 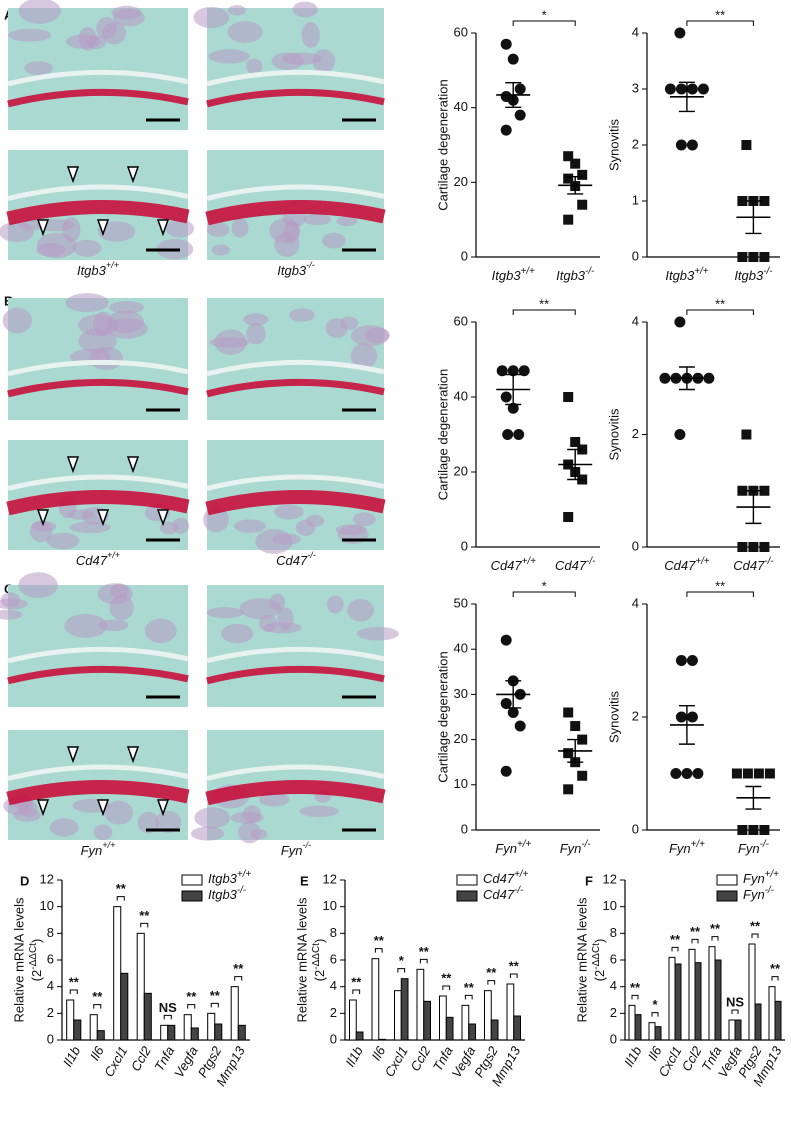 I want to click on x-tick-label: Il1b, so click(x=71, y=1057).